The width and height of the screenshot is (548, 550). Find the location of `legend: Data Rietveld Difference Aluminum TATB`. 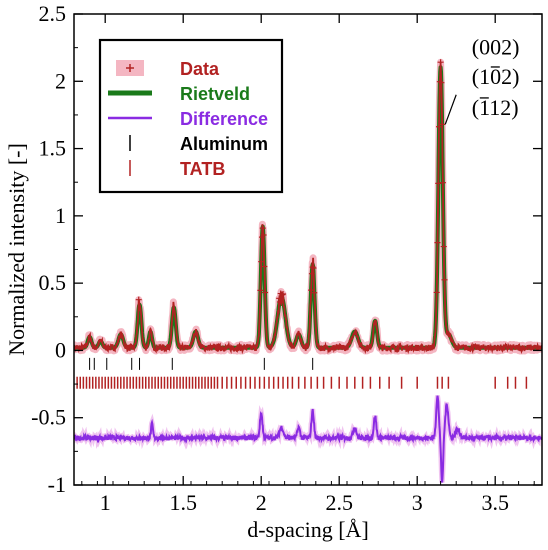

legend: Data Rietveld Difference Aluminum TATB is located at coordinates (191, 116).